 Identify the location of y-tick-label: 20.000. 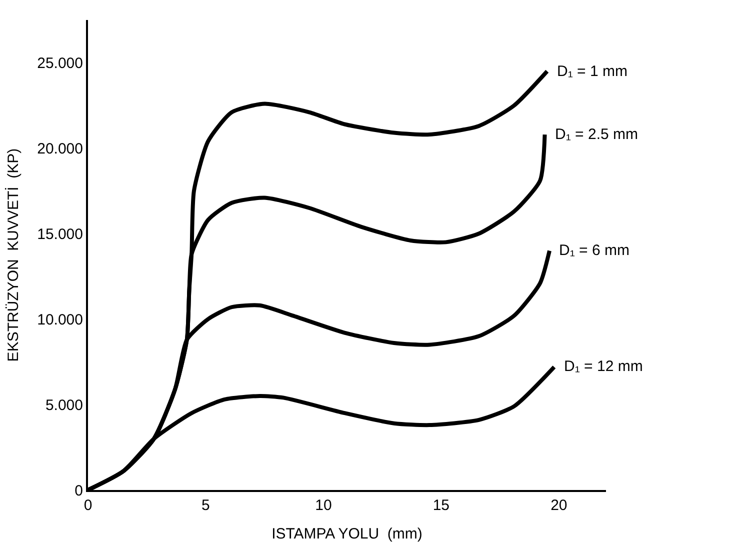
(60, 149).